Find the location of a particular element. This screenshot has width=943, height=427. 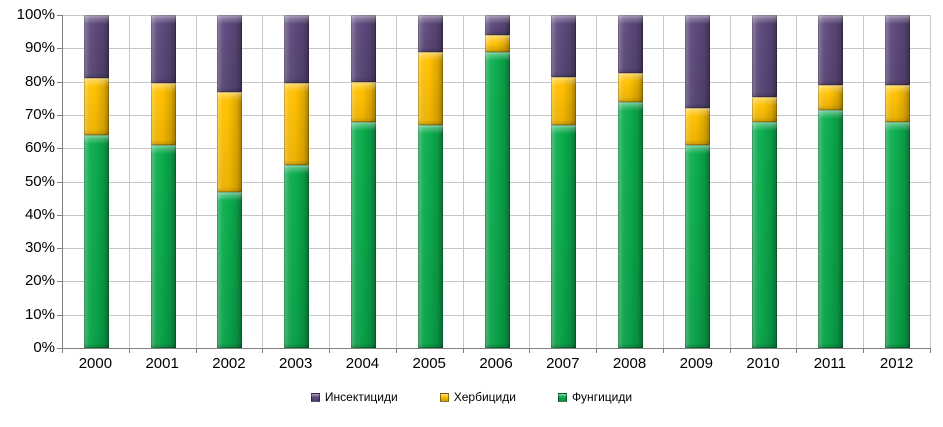

chart-legend: Инсектициди Хербициди Фунгициди is located at coordinates (471, 397).